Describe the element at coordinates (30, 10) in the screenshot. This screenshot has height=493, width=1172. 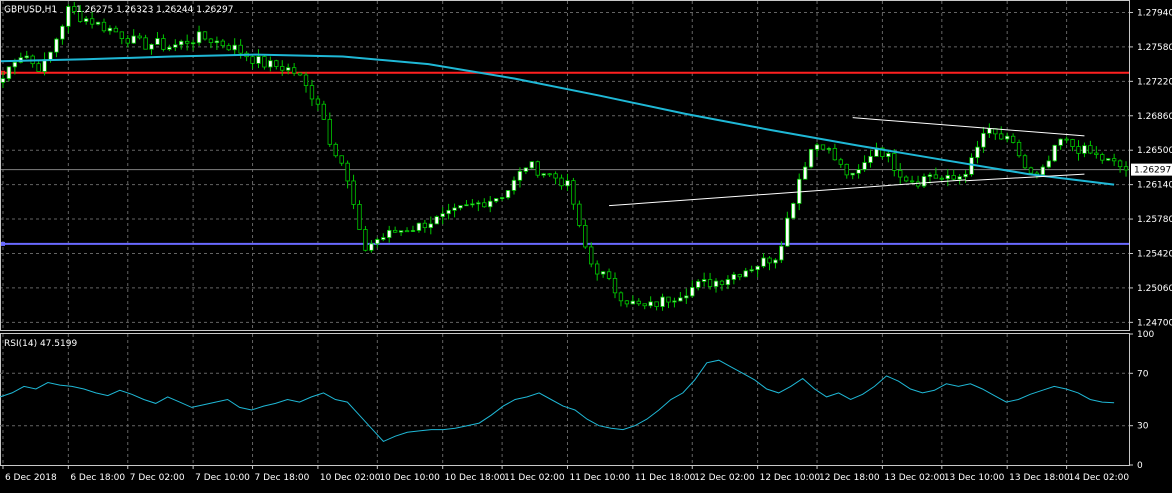
I see `chart-symbol-label: GBPUSD,H1` at that location.